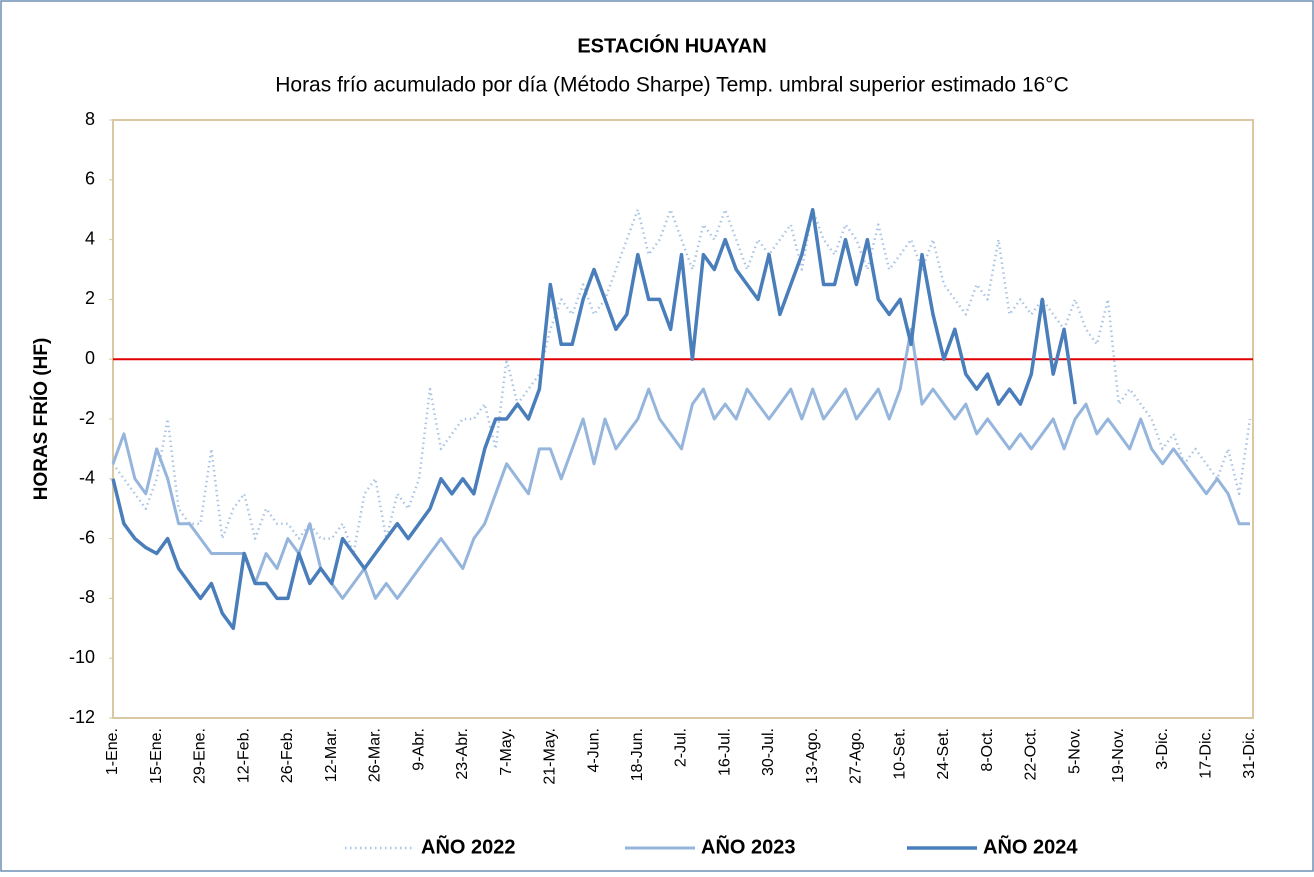 The width and height of the screenshot is (1314, 877). I want to click on y-tick-label: -2, so click(87, 418).